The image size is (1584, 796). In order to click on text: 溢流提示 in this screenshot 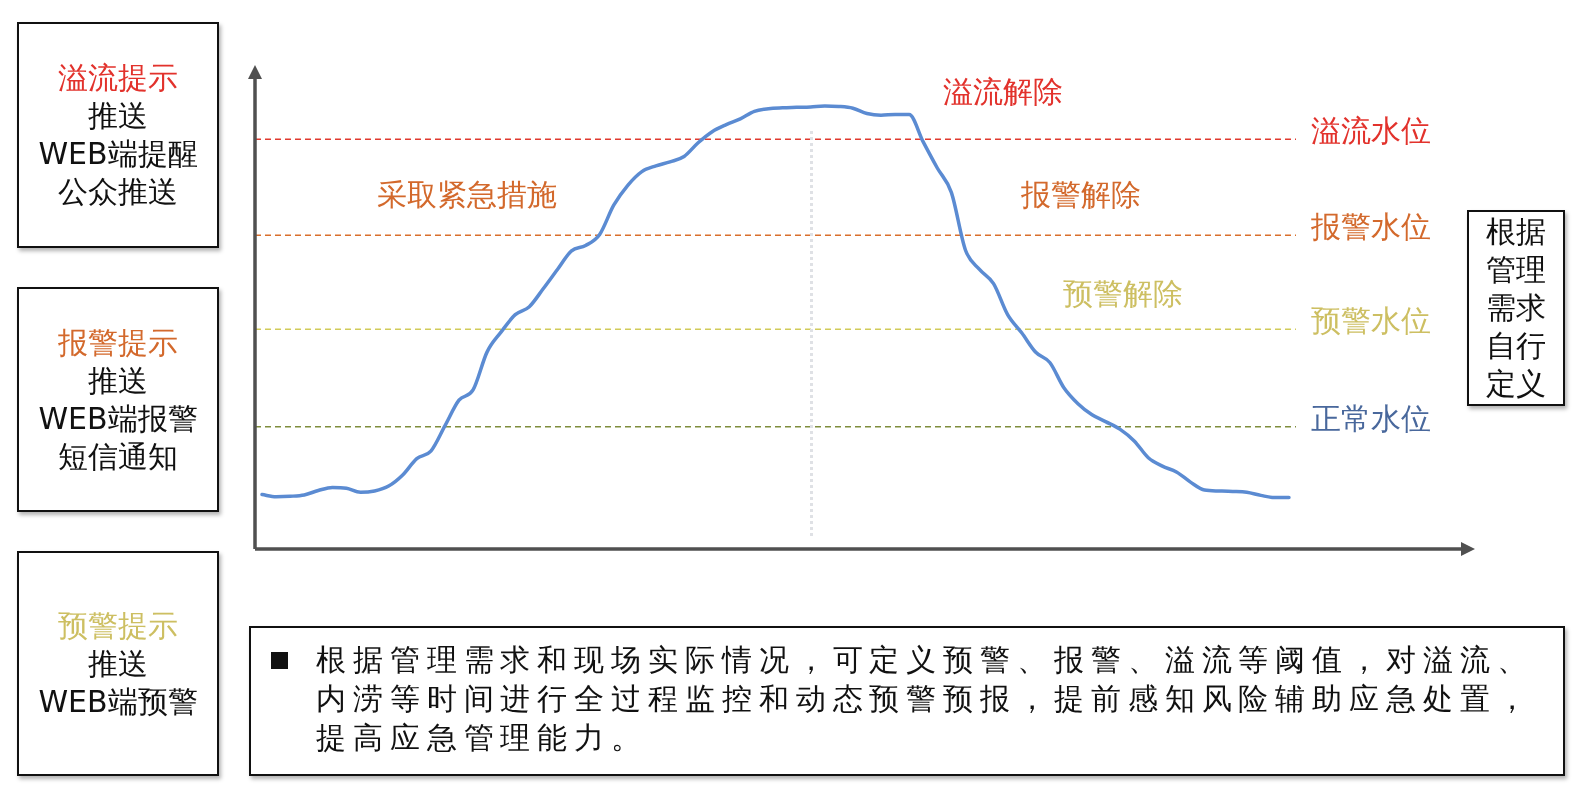, I will do `click(118, 78)`.